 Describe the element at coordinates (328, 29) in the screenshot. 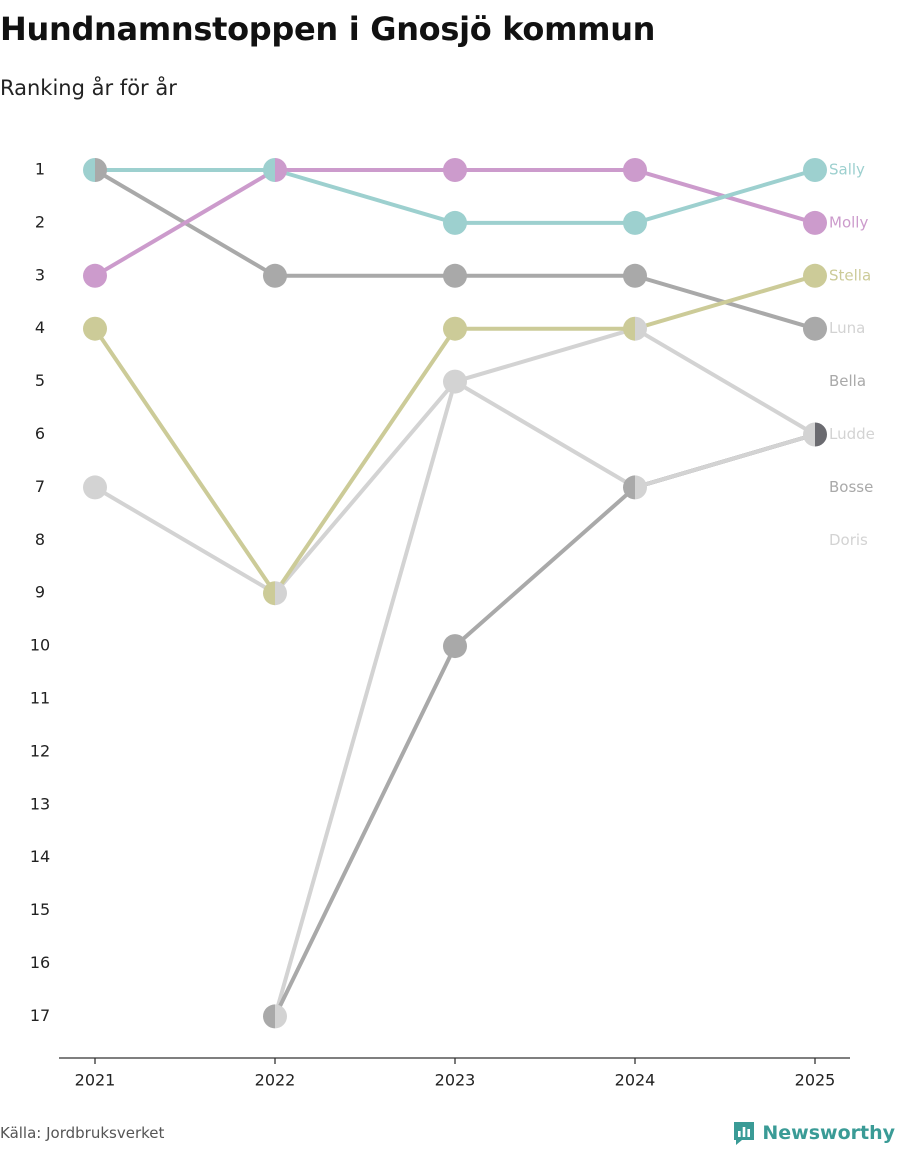

I see `chart-title: Hundnamnstoppen i Gnosjö kommun` at that location.